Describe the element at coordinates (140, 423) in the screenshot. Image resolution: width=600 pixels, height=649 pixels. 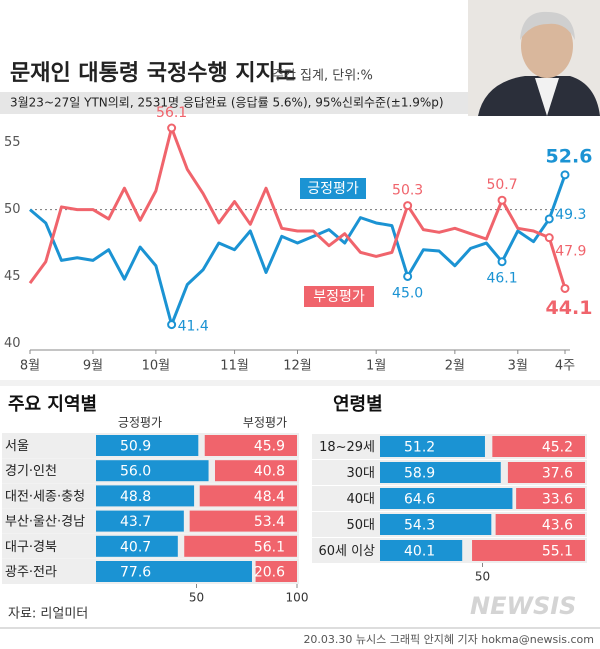
I see `series-header: 긍정평가` at that location.